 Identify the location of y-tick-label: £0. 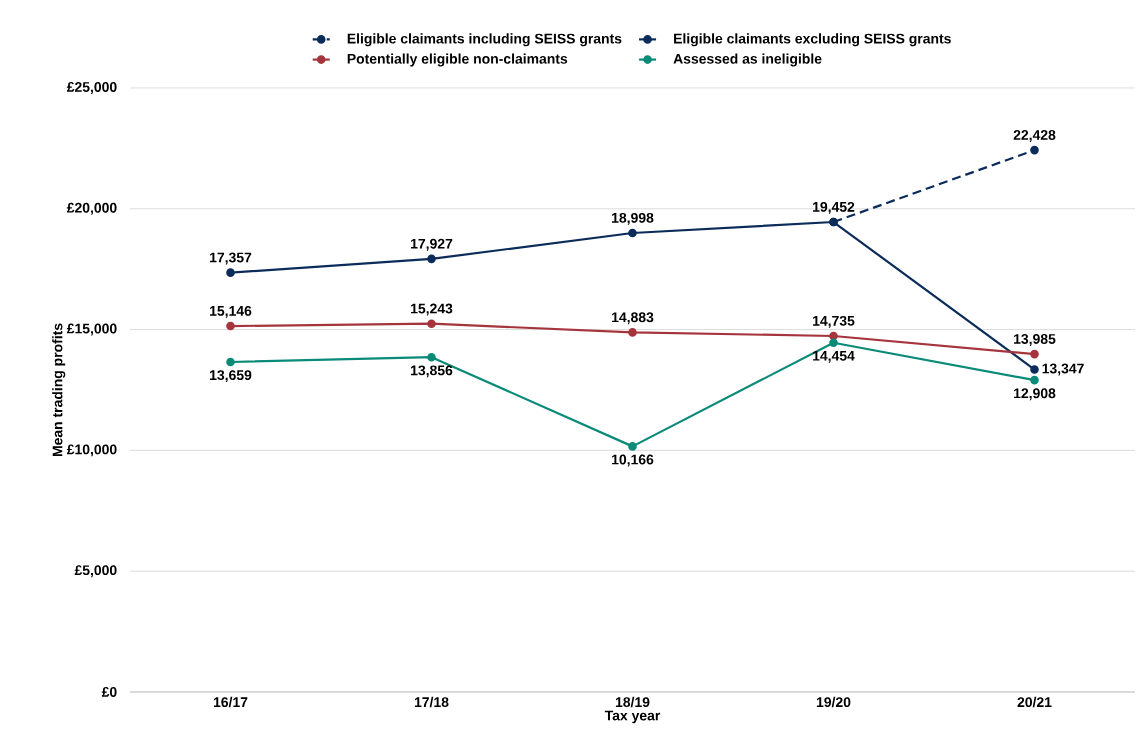
(109, 692).